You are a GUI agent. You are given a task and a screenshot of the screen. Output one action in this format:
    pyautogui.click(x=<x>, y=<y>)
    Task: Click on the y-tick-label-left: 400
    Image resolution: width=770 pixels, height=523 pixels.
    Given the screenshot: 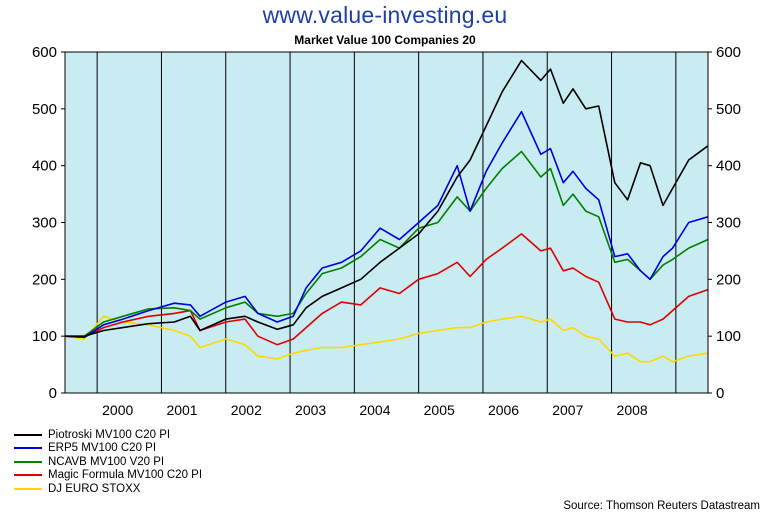 What is the action you would take?
    pyautogui.click(x=44, y=166)
    